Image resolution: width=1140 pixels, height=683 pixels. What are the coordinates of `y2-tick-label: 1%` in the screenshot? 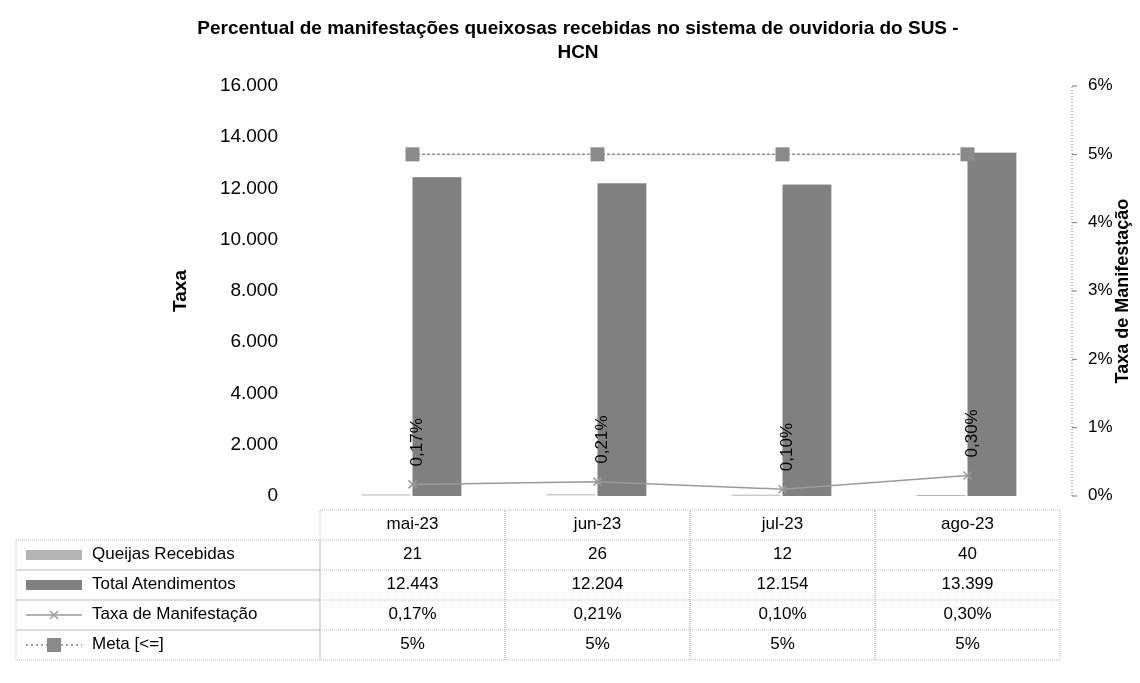 It's located at (1100, 427).